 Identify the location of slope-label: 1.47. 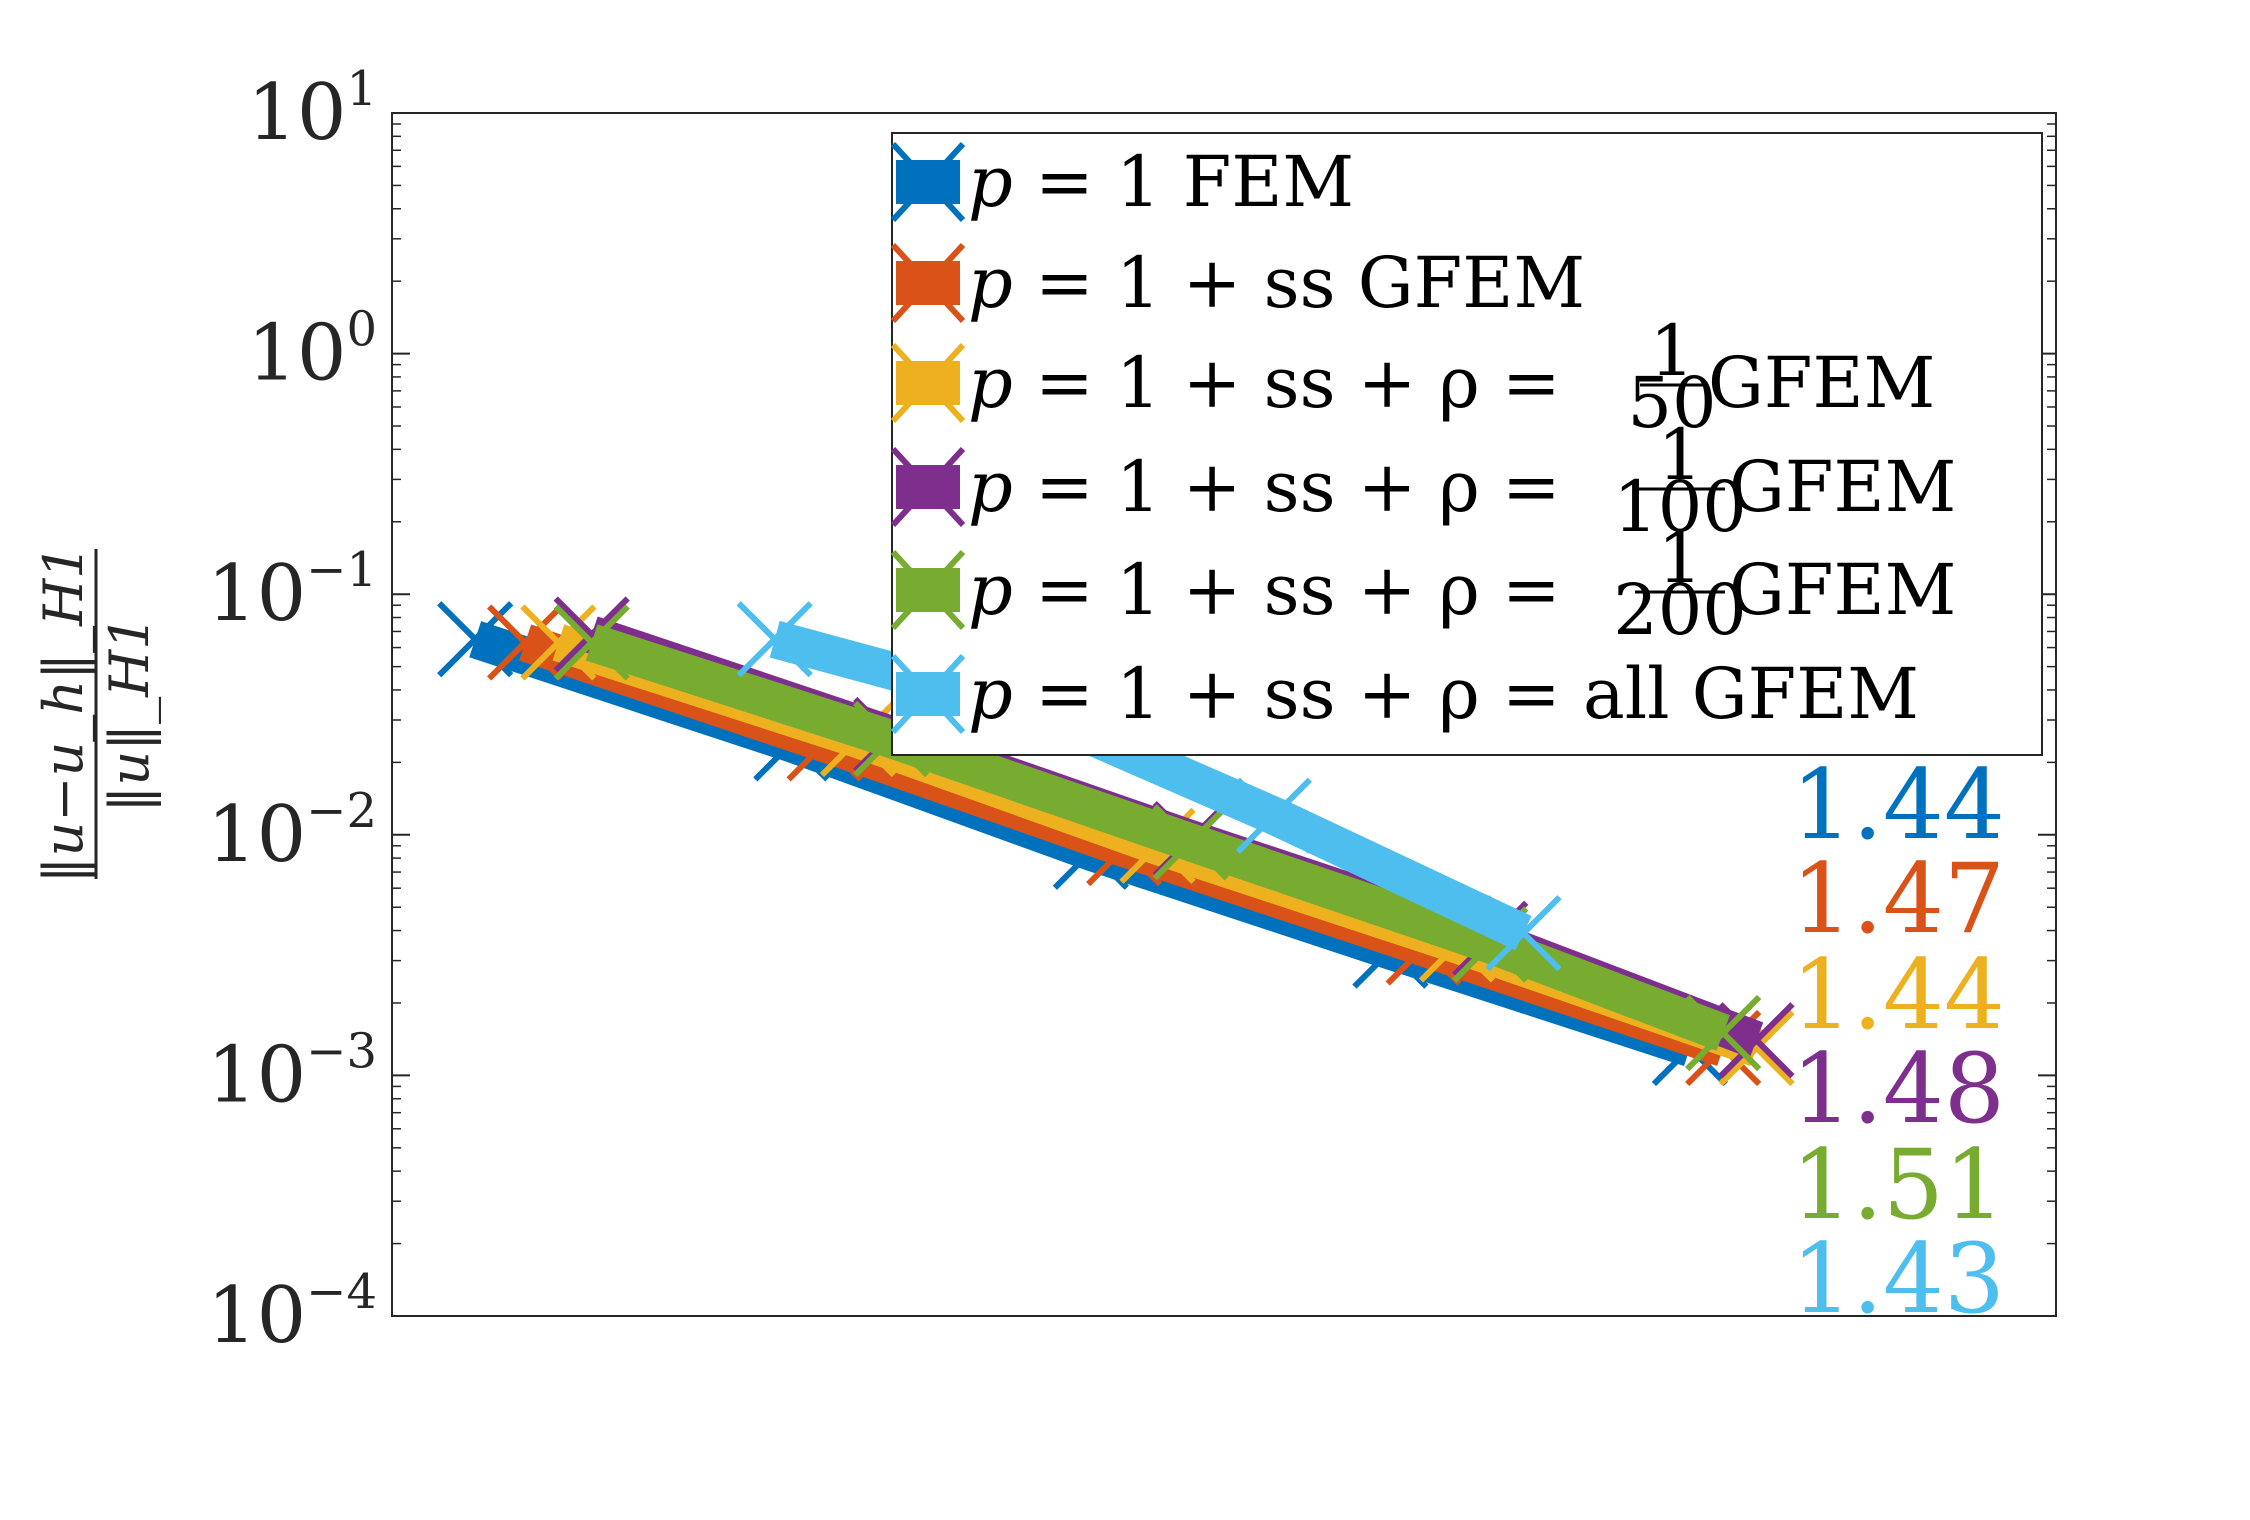
(1898, 899).